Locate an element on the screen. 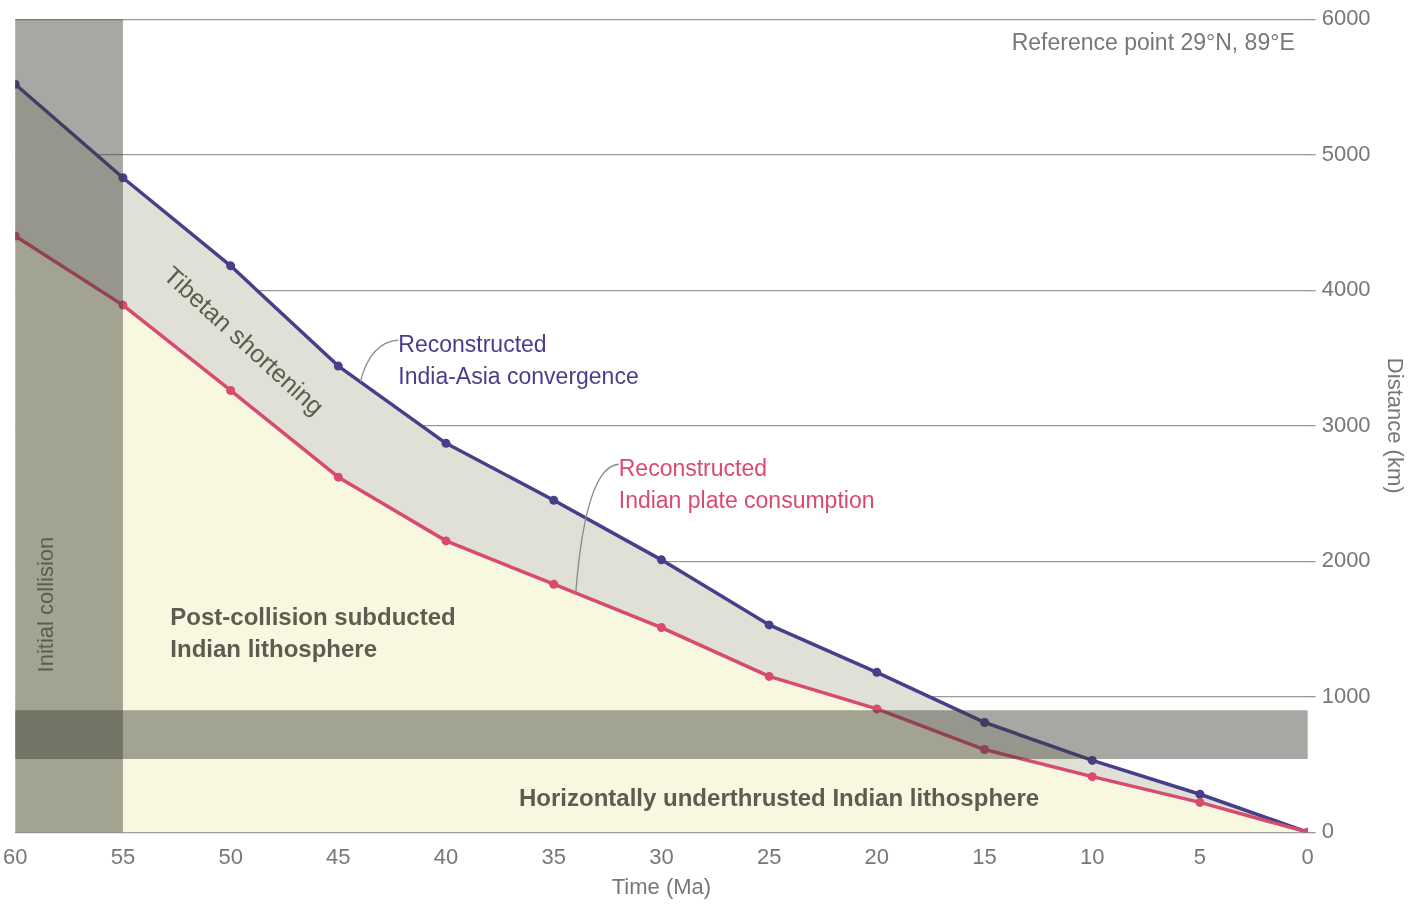 This screenshot has width=1417, height=909. x-tick-label: 50 is located at coordinates (230, 857).